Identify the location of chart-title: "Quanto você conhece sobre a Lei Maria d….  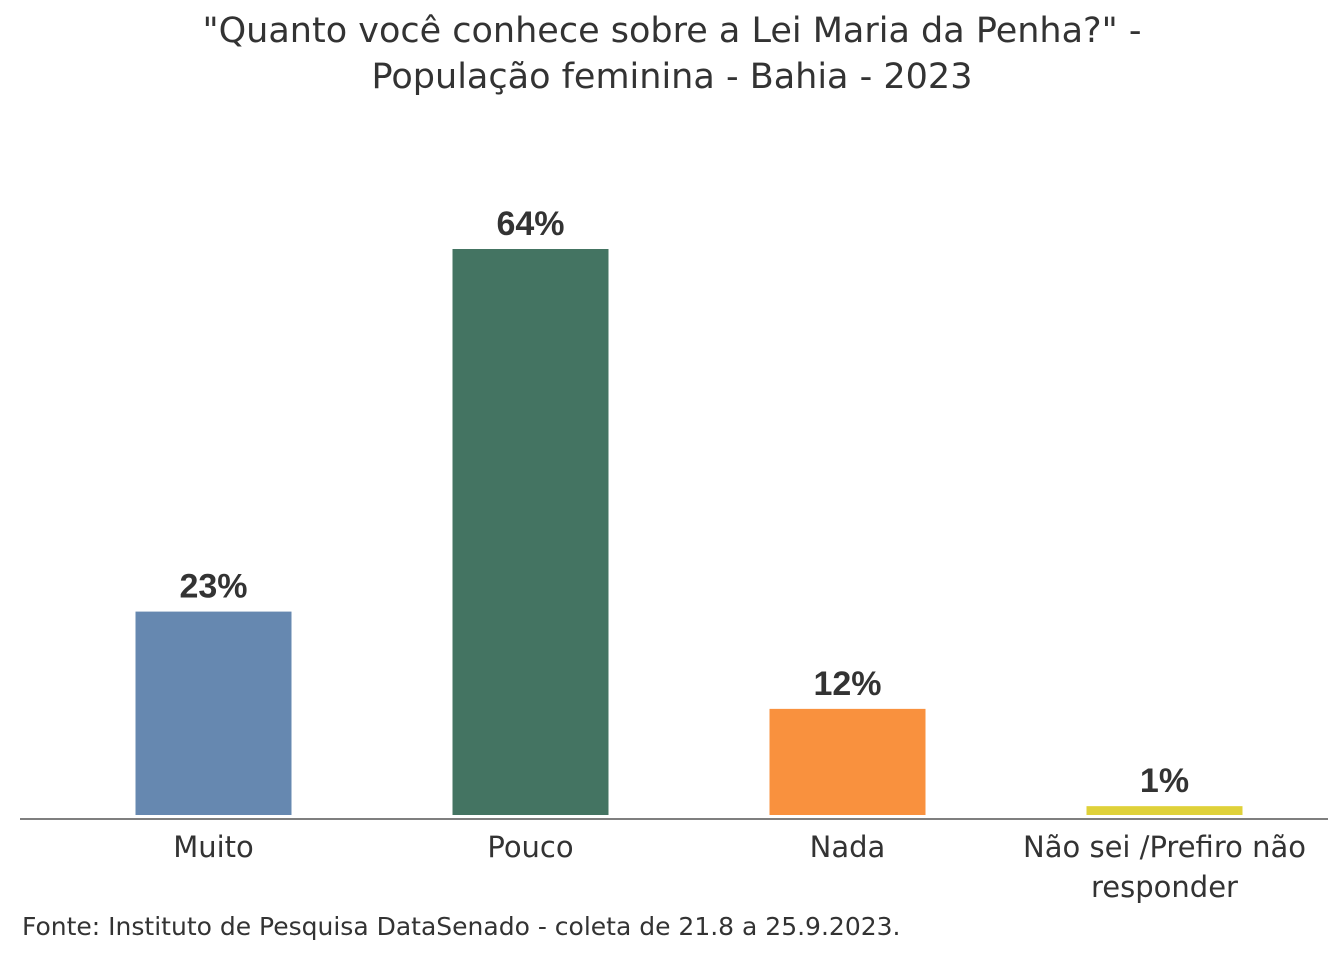
(672, 54).